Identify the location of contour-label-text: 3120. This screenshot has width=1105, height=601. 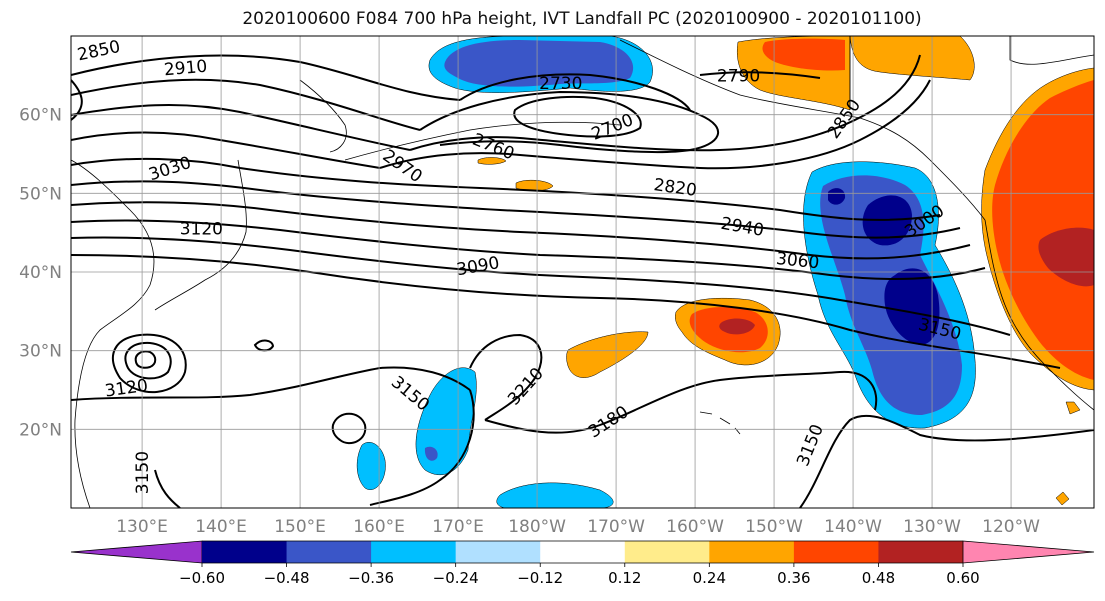
(201, 230).